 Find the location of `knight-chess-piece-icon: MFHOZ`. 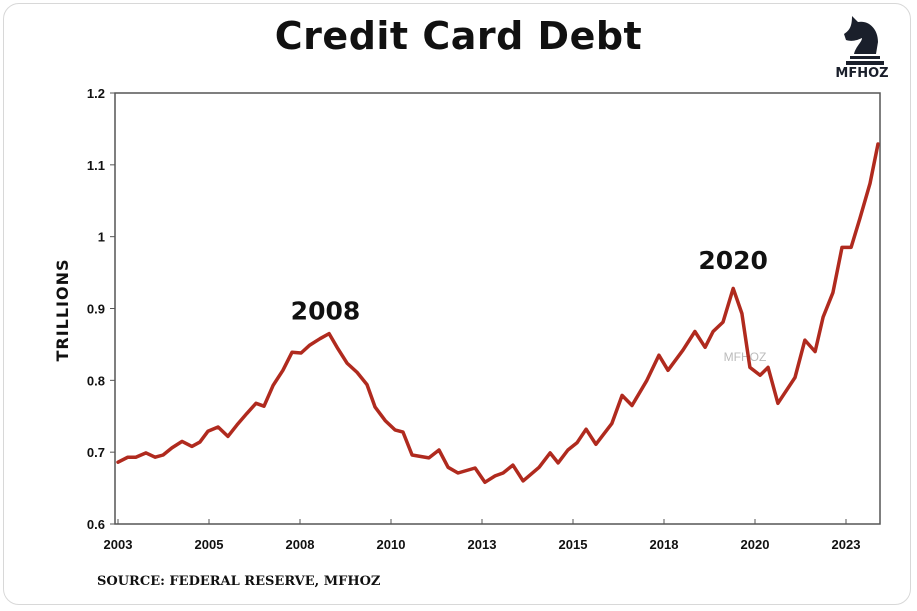

knight-chess-piece-icon: MFHOZ is located at coordinates (862, 48).